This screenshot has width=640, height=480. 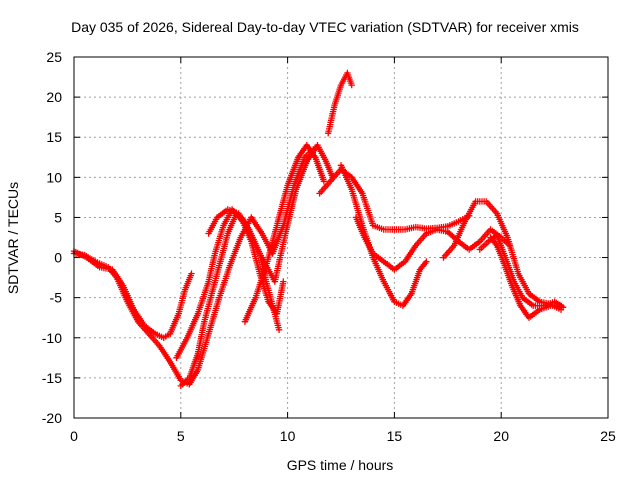 What do you see at coordinates (52, 418) in the screenshot?
I see `y-tick-label: -20` at bounding box center [52, 418].